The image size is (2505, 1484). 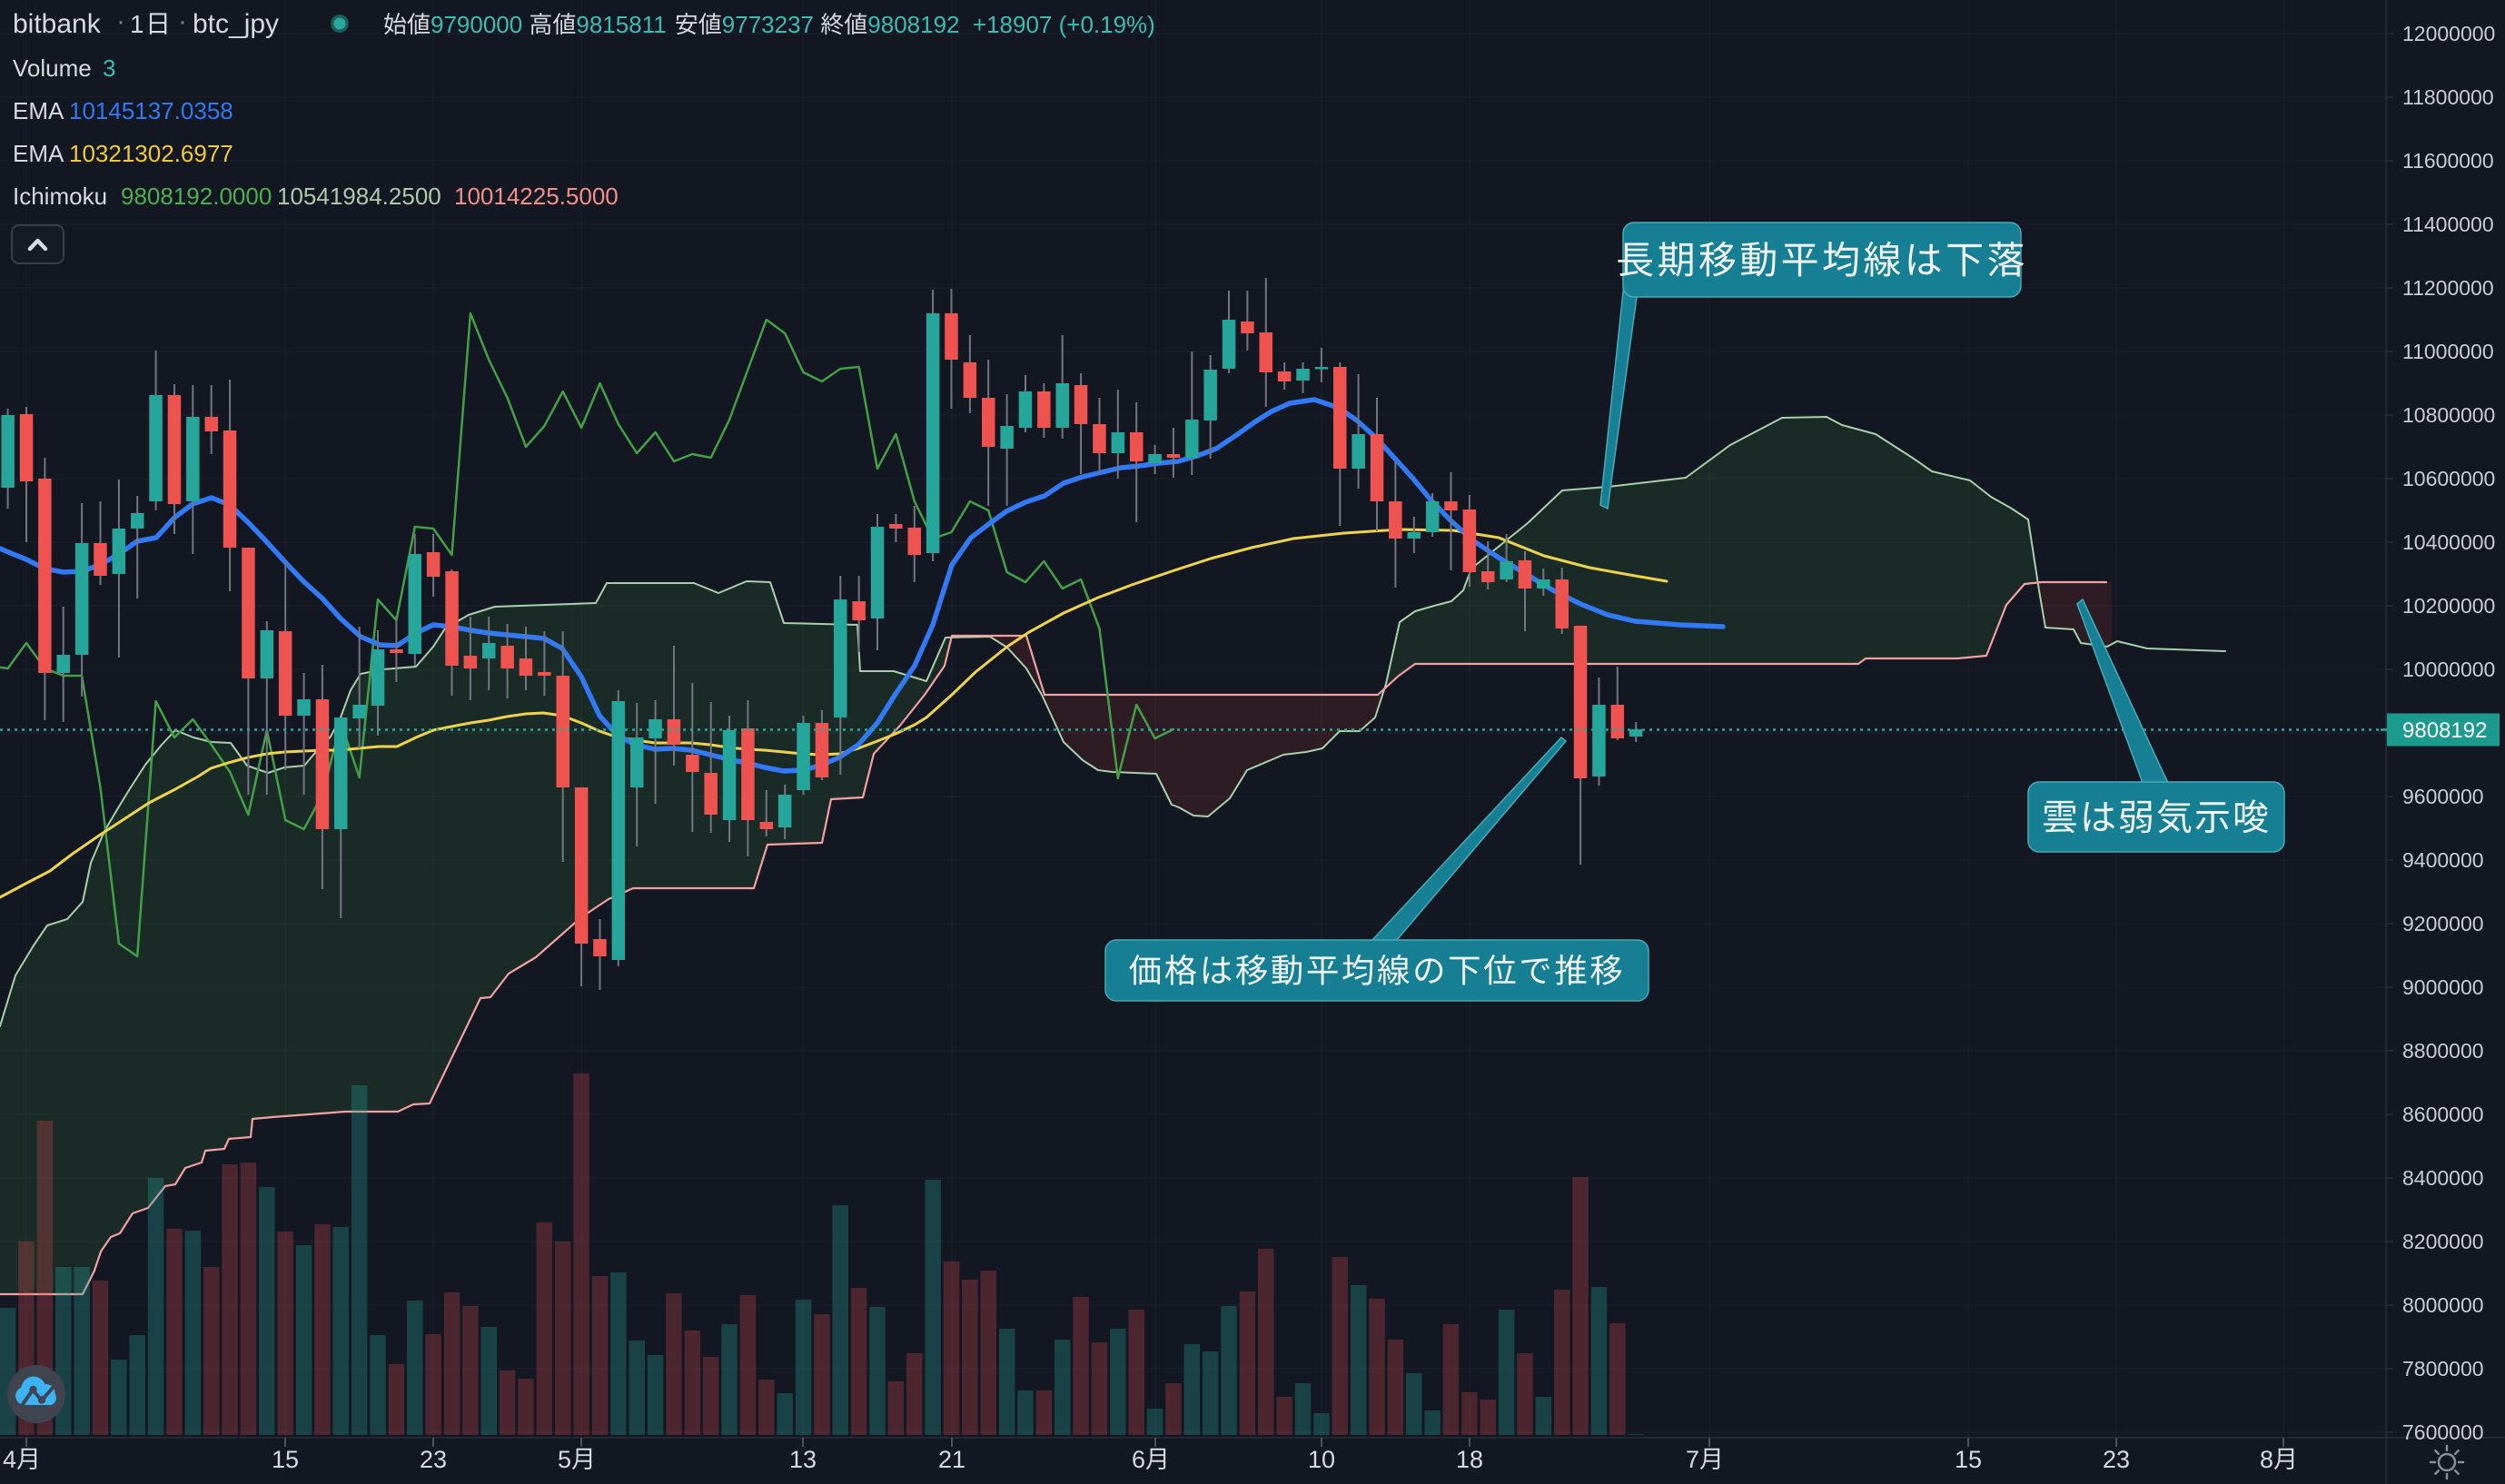 What do you see at coordinates (2443, 1305) in the screenshot?
I see `svg-text: 8000000` at bounding box center [2443, 1305].